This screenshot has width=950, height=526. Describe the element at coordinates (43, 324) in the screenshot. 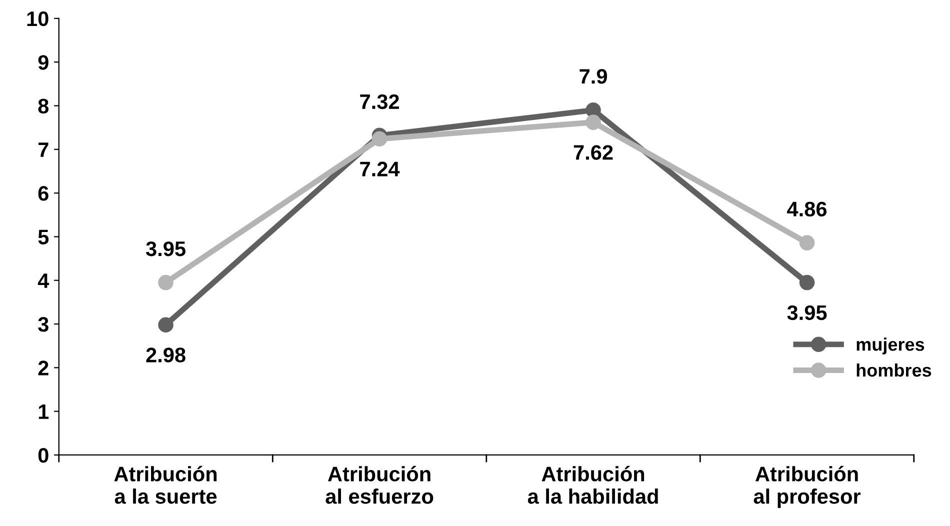

I see `y-tick-label: 3` at that location.